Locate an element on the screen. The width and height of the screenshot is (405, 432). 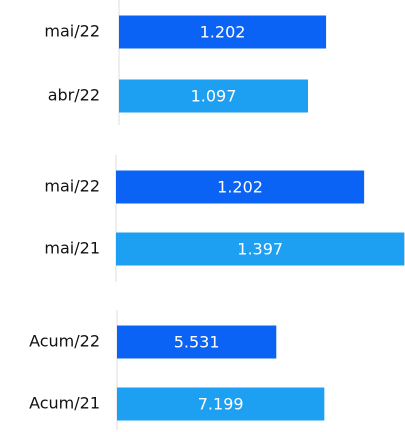
value-label: 1.397 is located at coordinates (260, 249).